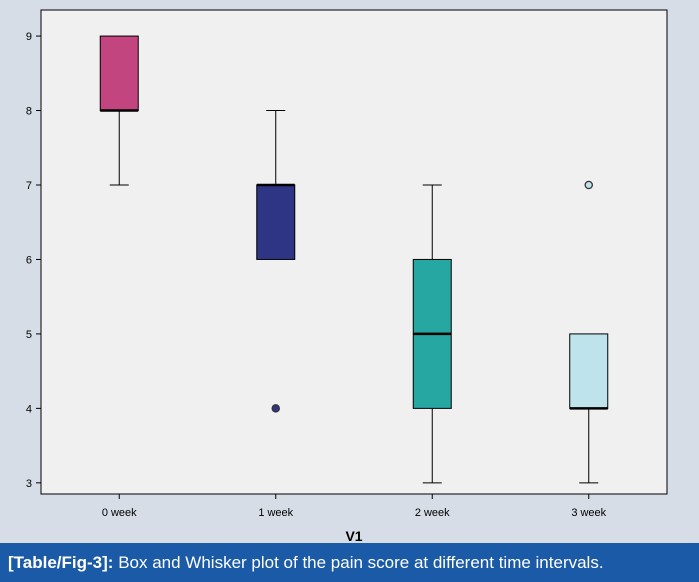 The height and width of the screenshot is (582, 699). What do you see at coordinates (119, 513) in the screenshot?
I see `x-tick-label: 0 week` at bounding box center [119, 513].